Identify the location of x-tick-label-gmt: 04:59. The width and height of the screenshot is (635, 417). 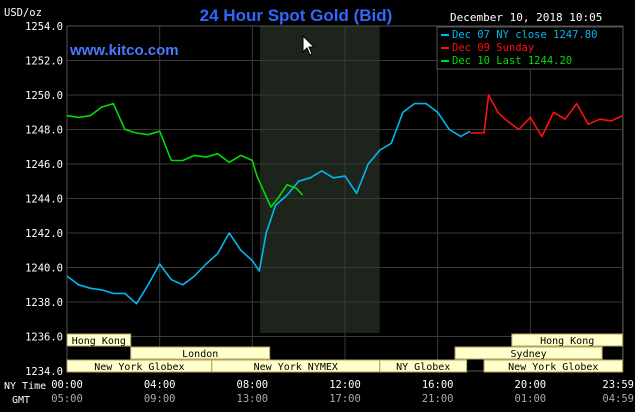
(618, 399).